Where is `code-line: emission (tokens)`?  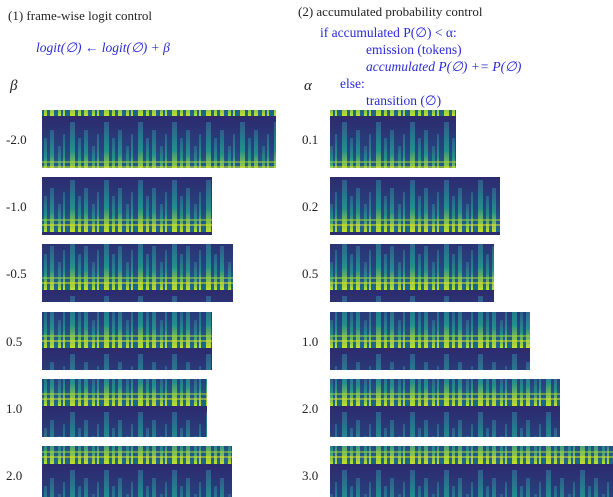
code-line: emission (tokens) is located at coordinates (414, 49).